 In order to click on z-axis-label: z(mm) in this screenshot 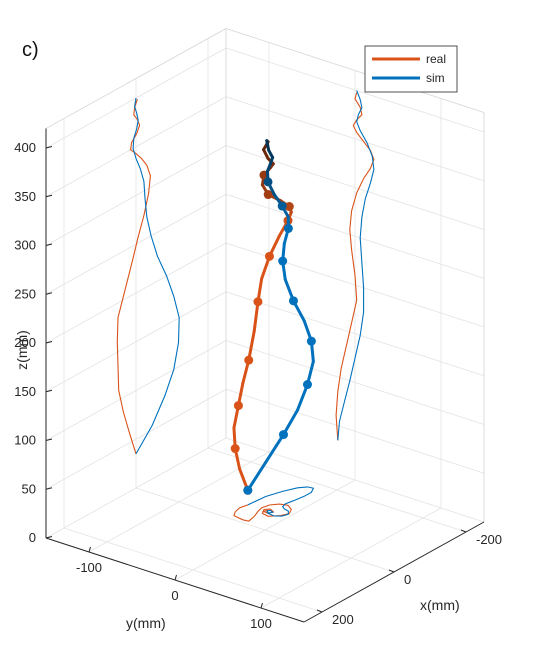, I will do `click(22, 350)`.